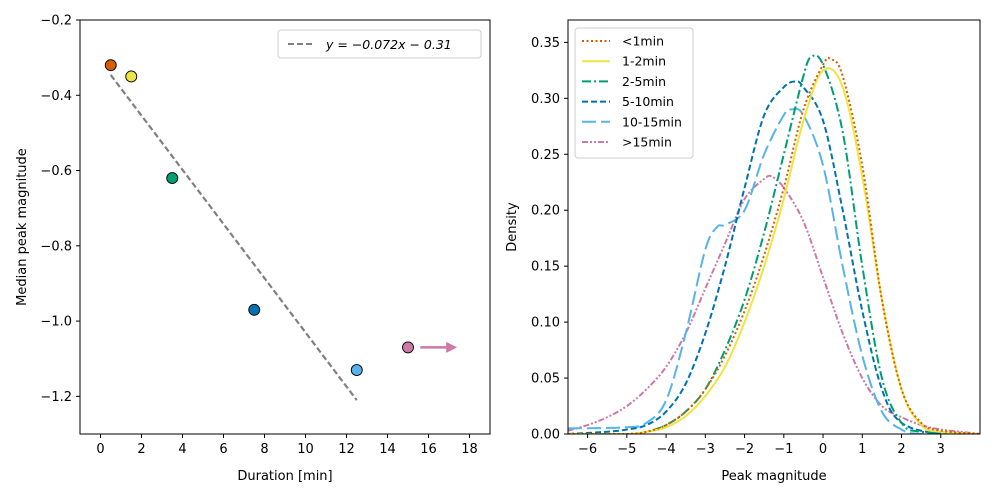  I want to click on right-x-tick-label: 0, so click(823, 449).